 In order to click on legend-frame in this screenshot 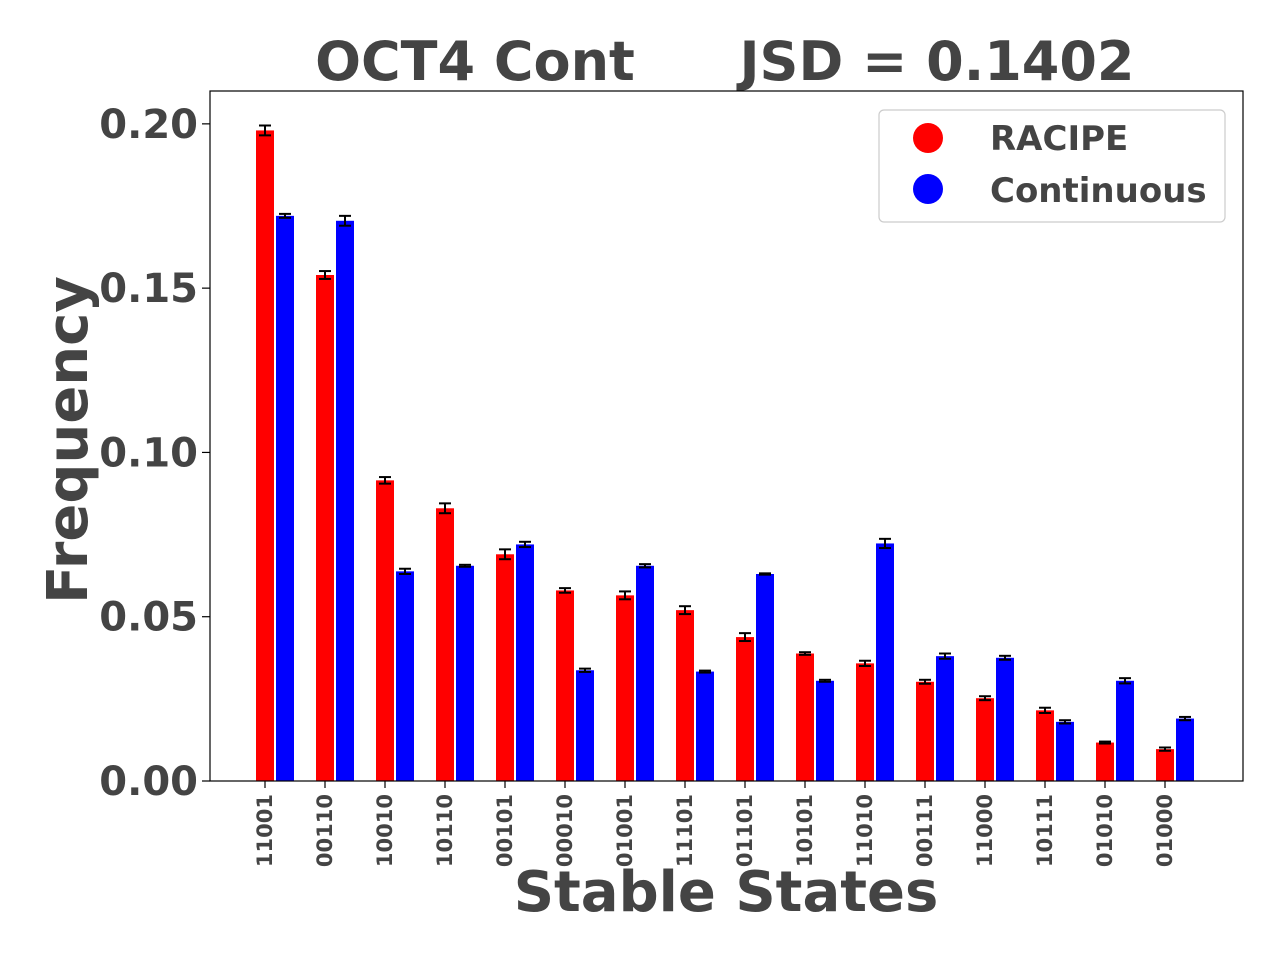, I will do `click(1052, 166)`.